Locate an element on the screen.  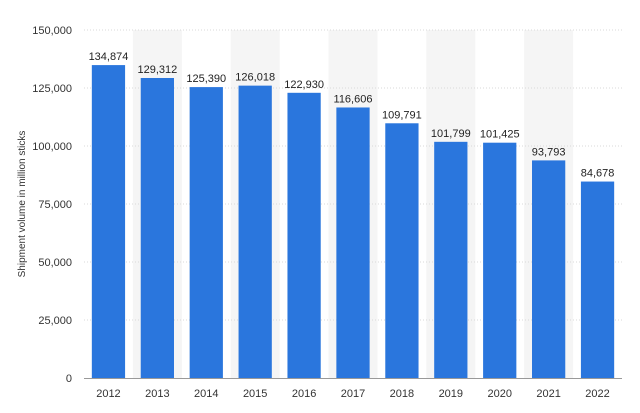
x-tick-label: 2018 is located at coordinates (402, 394).